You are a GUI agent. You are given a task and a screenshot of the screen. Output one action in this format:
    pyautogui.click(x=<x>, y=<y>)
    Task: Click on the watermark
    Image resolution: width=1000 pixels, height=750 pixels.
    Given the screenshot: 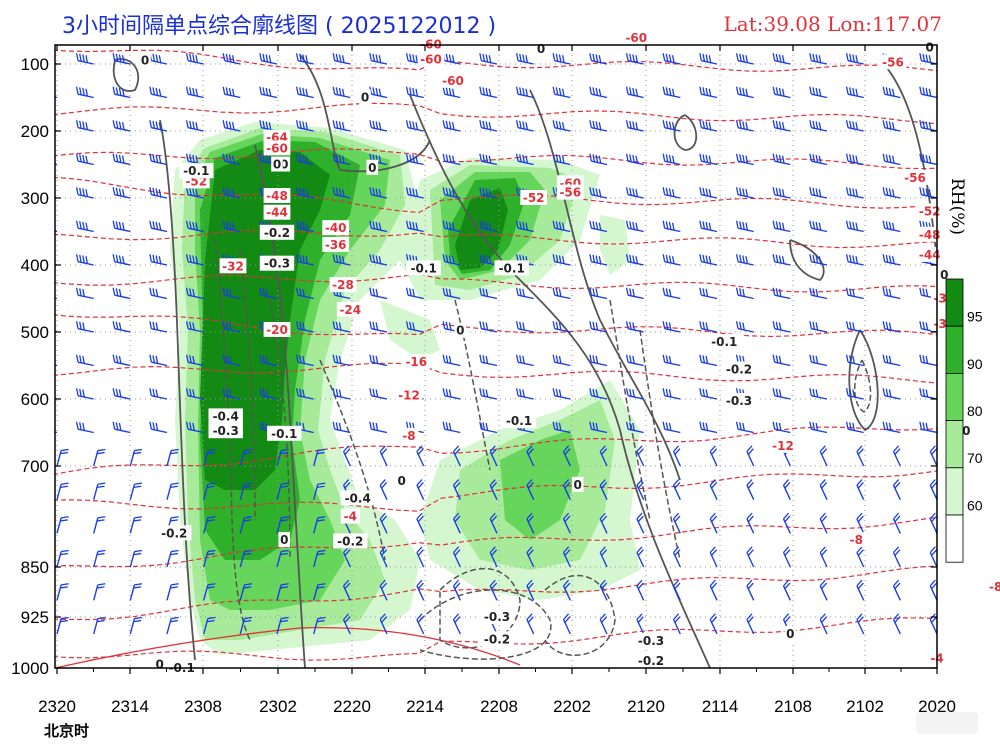 What is the action you would take?
    pyautogui.click(x=947, y=723)
    